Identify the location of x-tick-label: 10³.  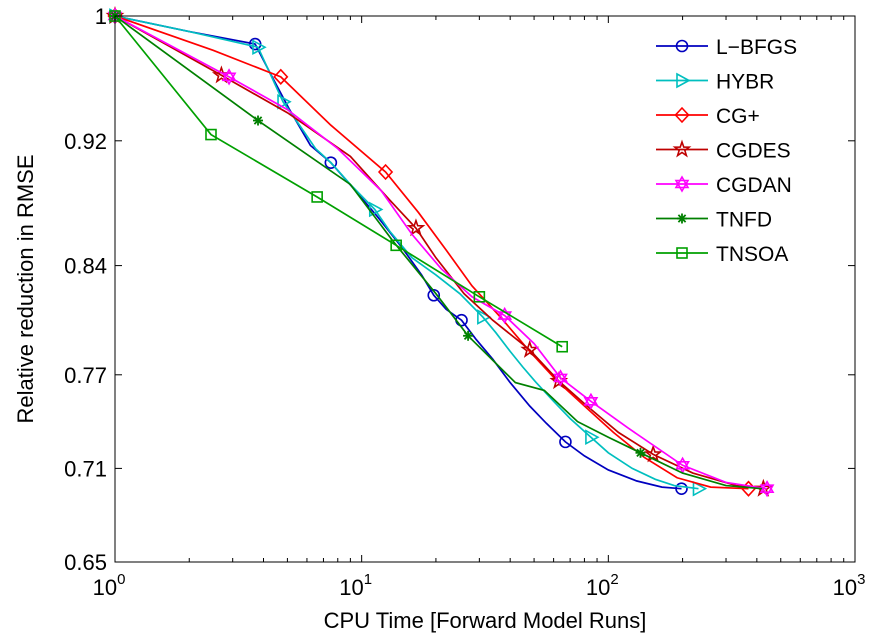
(849, 585).